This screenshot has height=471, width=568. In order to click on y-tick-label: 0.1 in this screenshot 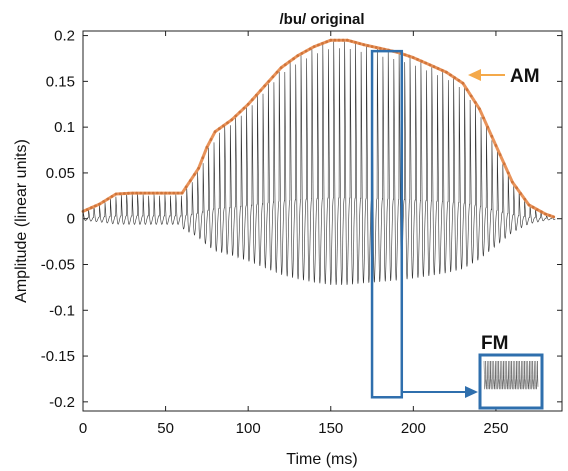, I will do `click(64, 127)`.